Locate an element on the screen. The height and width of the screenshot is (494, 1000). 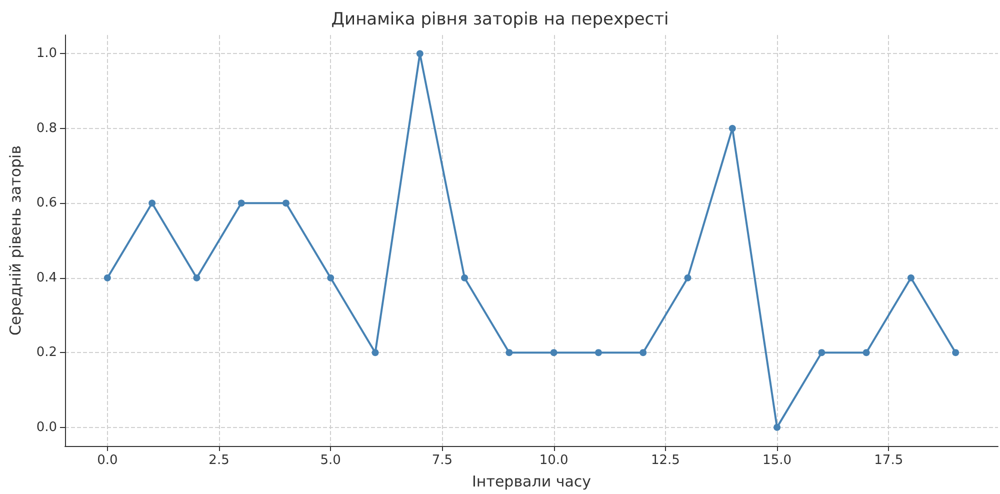
x-tick-label: 5.0 is located at coordinates (330, 460).